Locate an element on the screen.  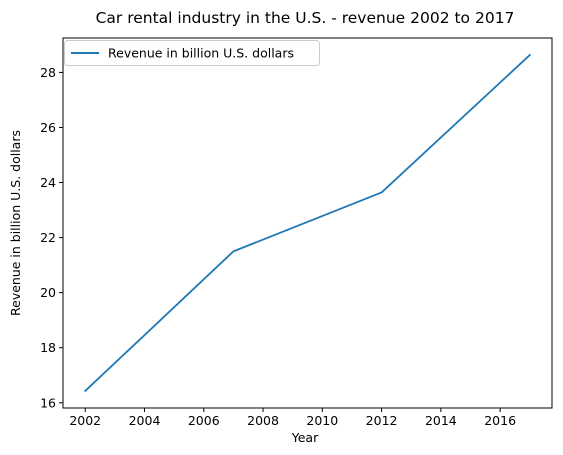
y-axis-ticks: 16 18 20 22 24 26 28 is located at coordinates (51, 237).